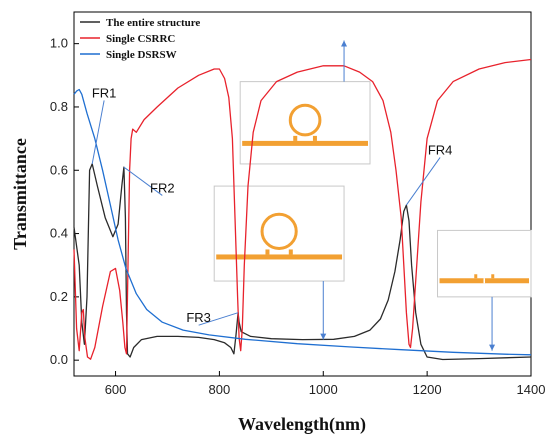  I want to click on inset-right, so click(484, 263).